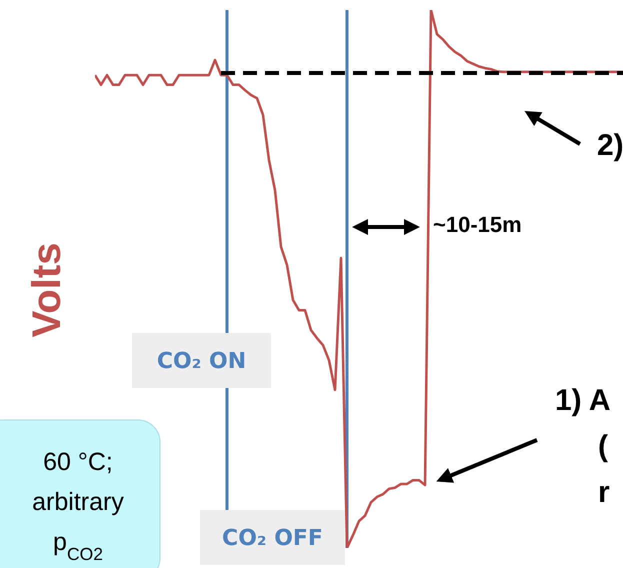  What do you see at coordinates (78, 462) in the screenshot?
I see `annotation: 60 °C;` at bounding box center [78, 462].